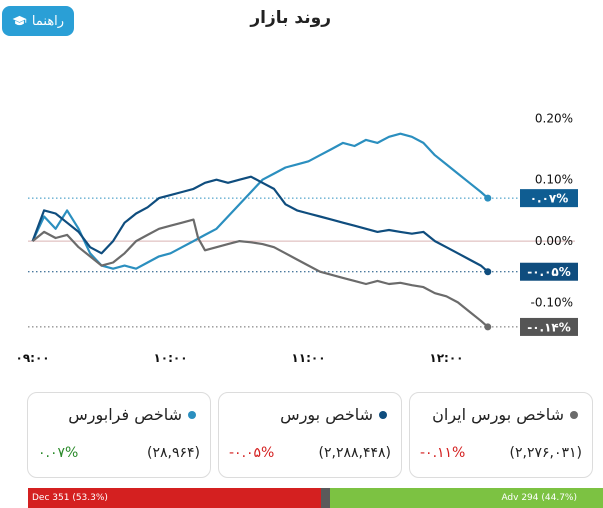 This screenshot has width=603, height=508. I want to click on end-value-label: ۰.۰۷%, so click(549, 199).